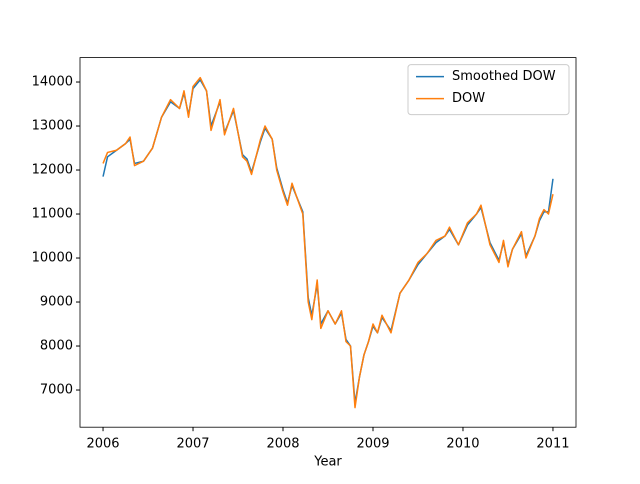 The height and width of the screenshot is (484, 640). Describe the element at coordinates (192, 444) in the screenshot. I see `x-tick-label: 2007` at that location.